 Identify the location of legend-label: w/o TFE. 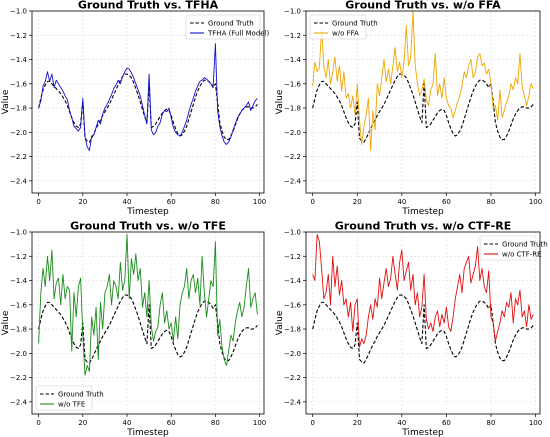
(71, 405).